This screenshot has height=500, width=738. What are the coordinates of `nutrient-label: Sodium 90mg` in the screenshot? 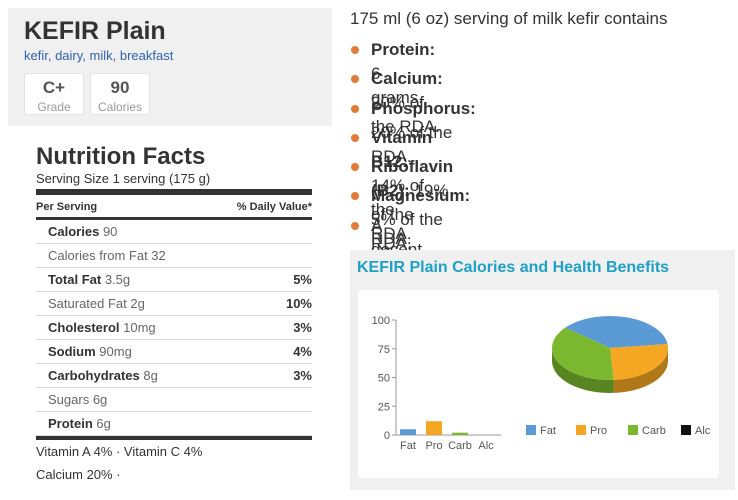 It's located at (90, 352).